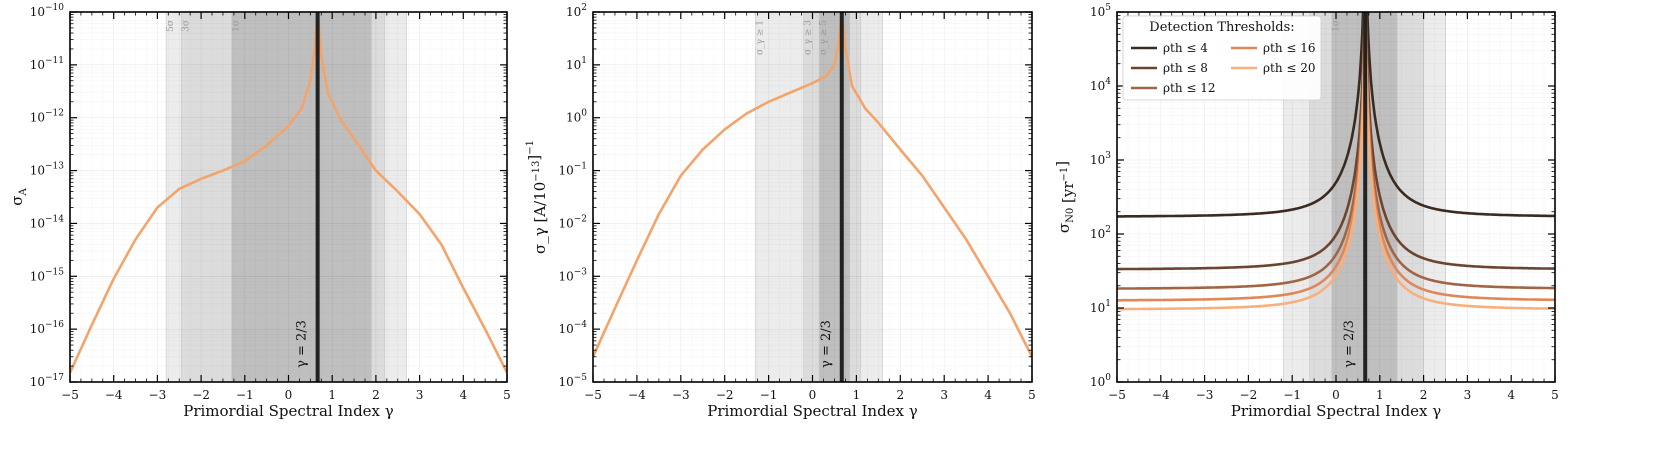 This screenshot has width=1660, height=460. Describe the element at coordinates (1100, 159) in the screenshot. I see `y-tick-label: 10³` at that location.